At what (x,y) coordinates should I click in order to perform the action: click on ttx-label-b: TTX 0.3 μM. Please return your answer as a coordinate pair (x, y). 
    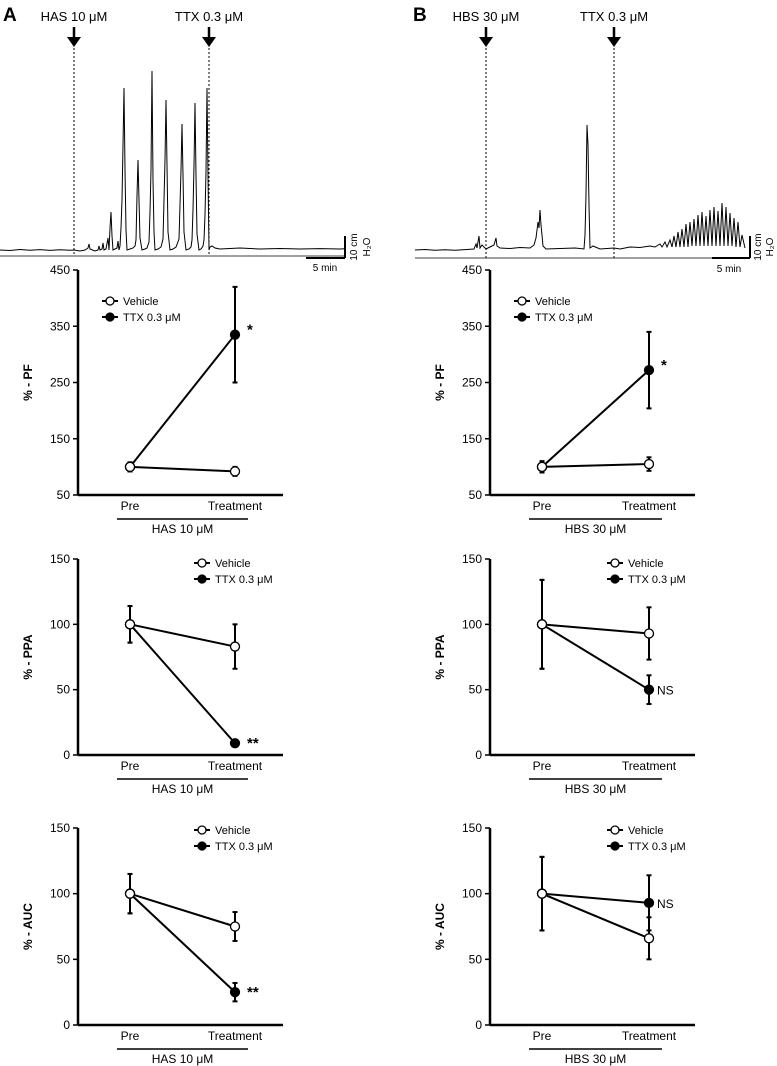
    Looking at the image, I should click on (614, 16).